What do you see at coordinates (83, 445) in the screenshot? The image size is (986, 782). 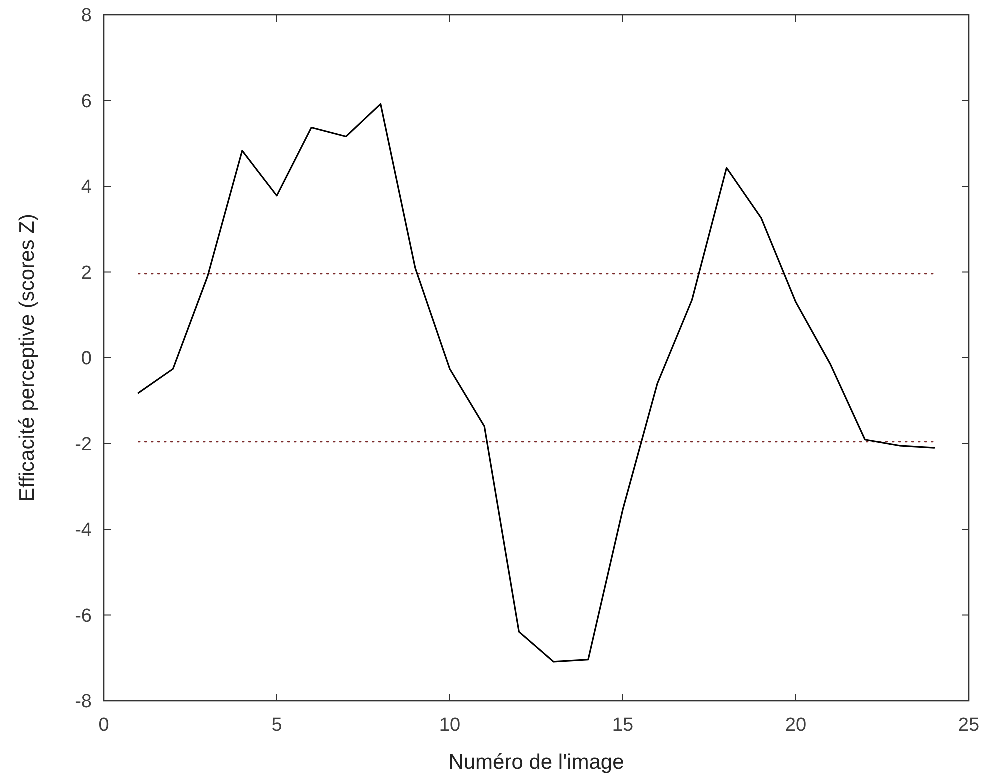 I see `y-tick-label: -2` at bounding box center [83, 445].